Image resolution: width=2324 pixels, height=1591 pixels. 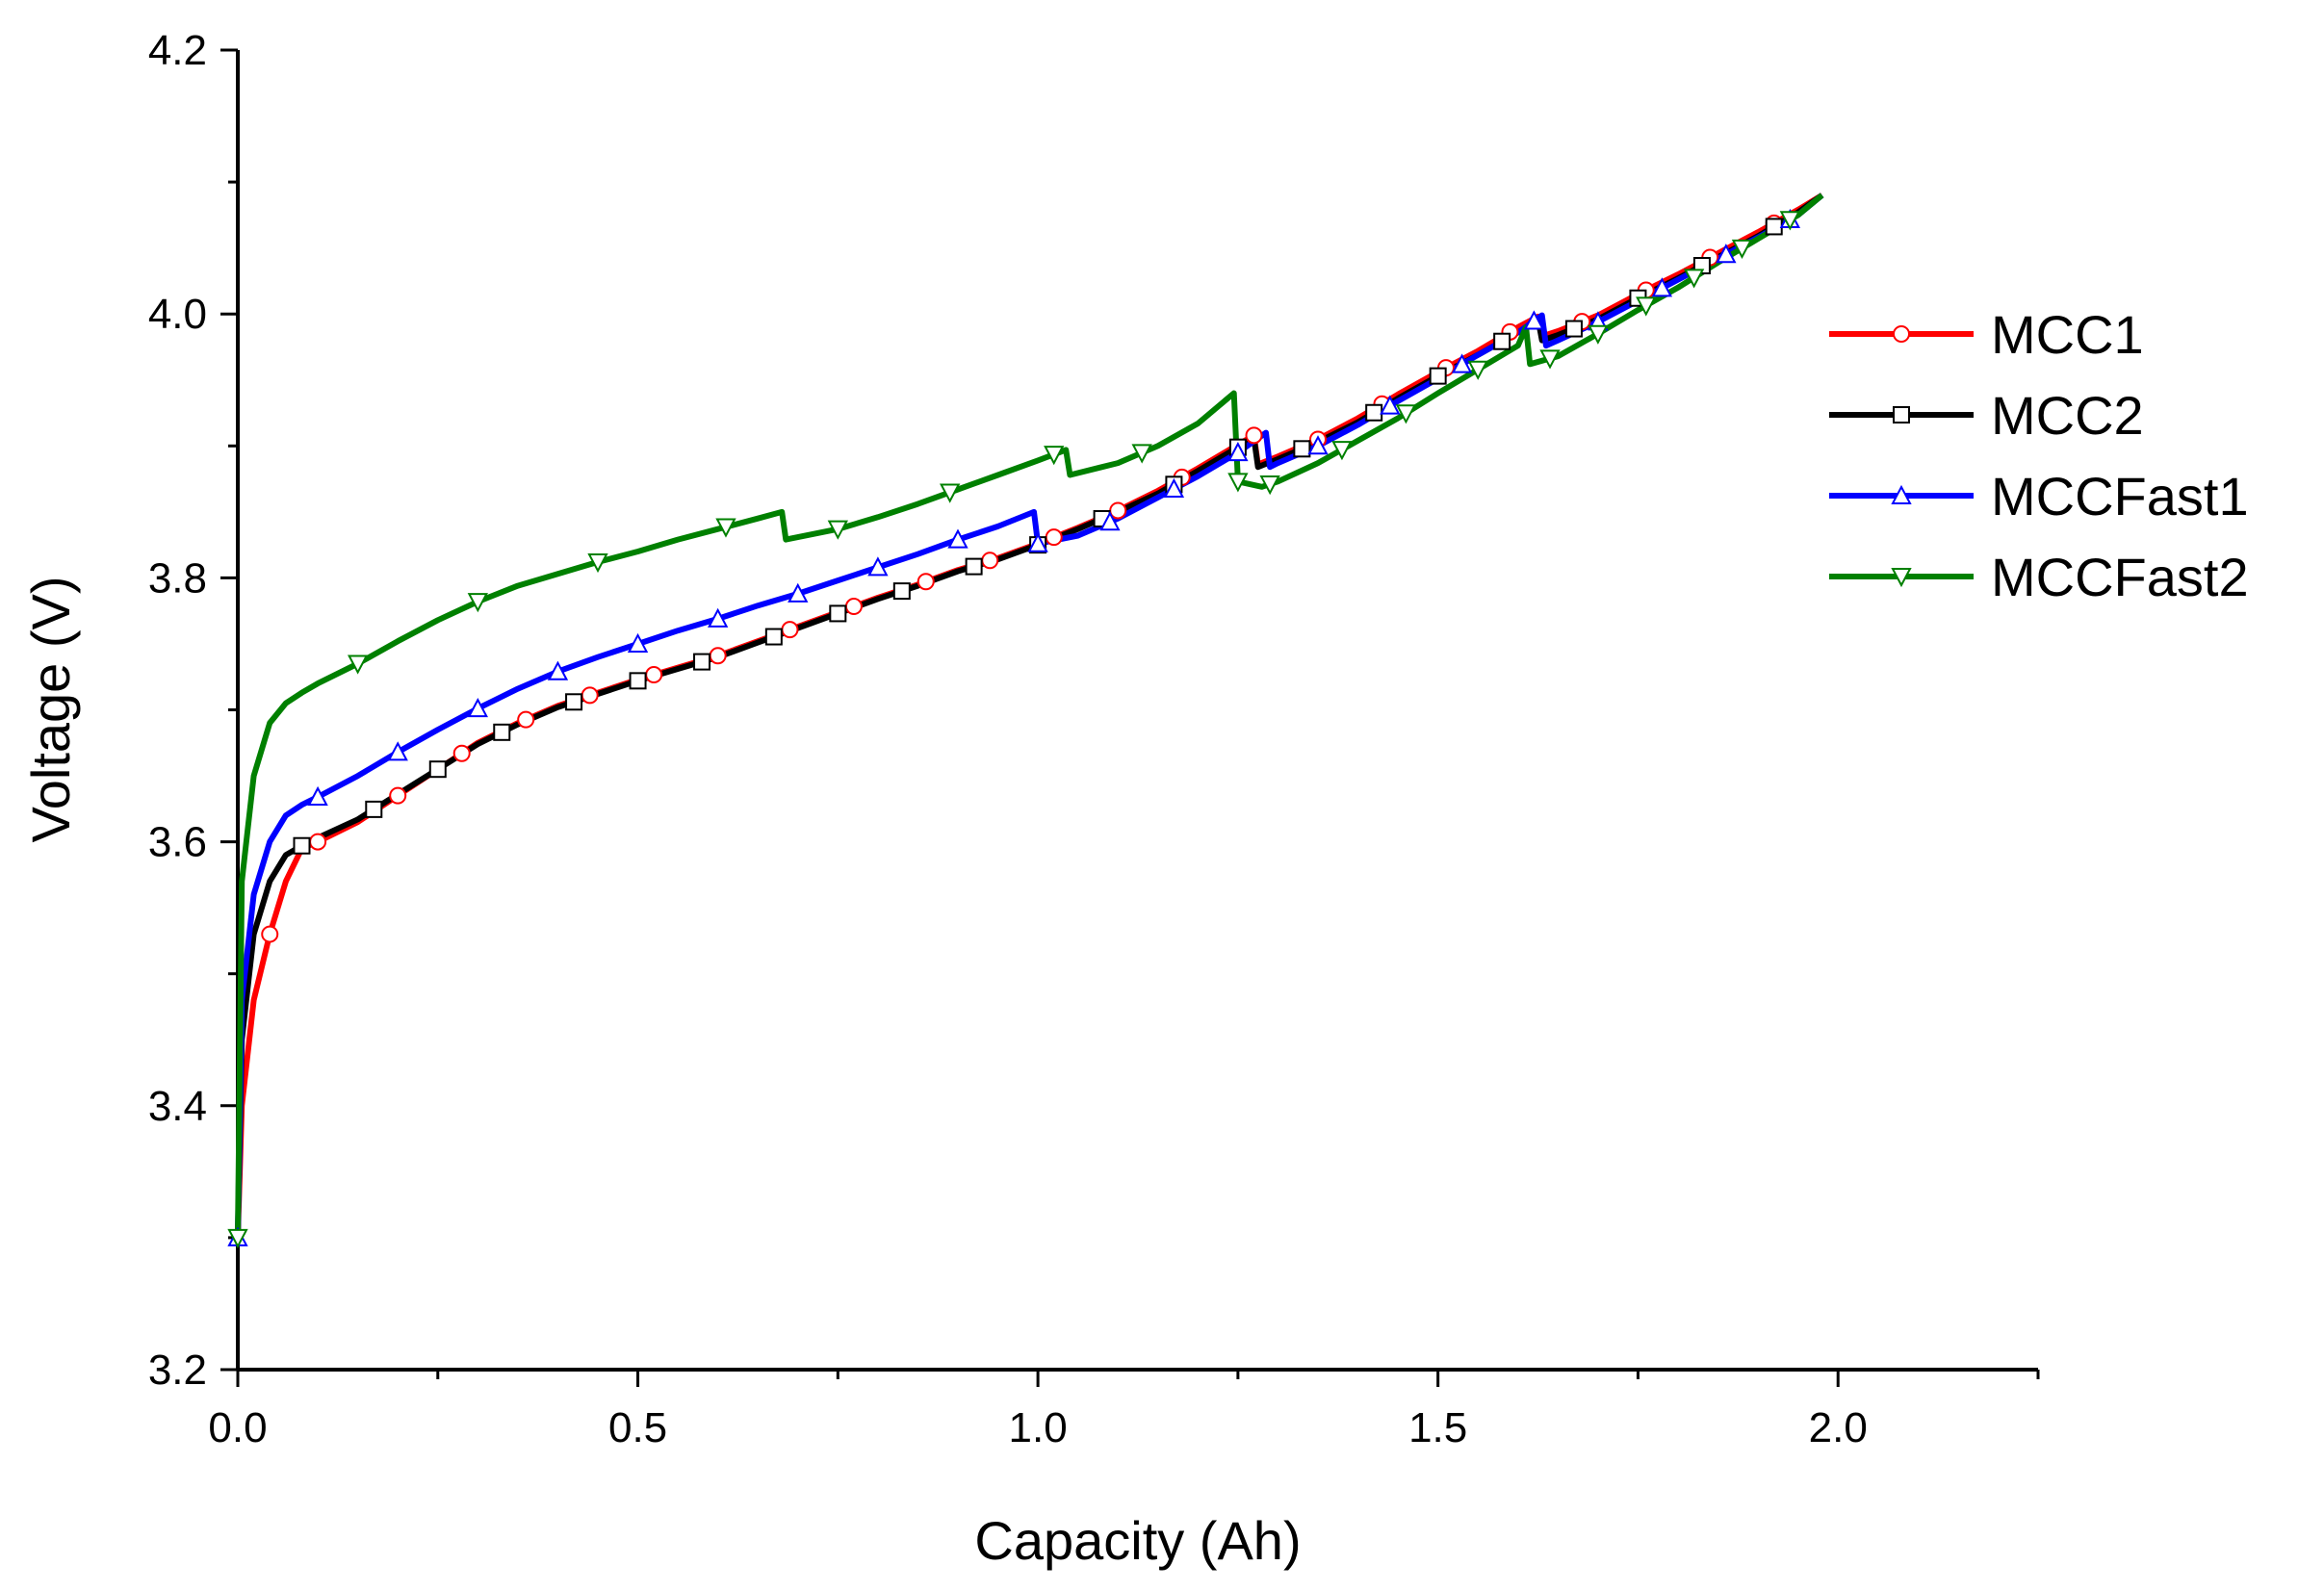 I want to click on legend-marker-mcc2, so click(x=1901, y=414).